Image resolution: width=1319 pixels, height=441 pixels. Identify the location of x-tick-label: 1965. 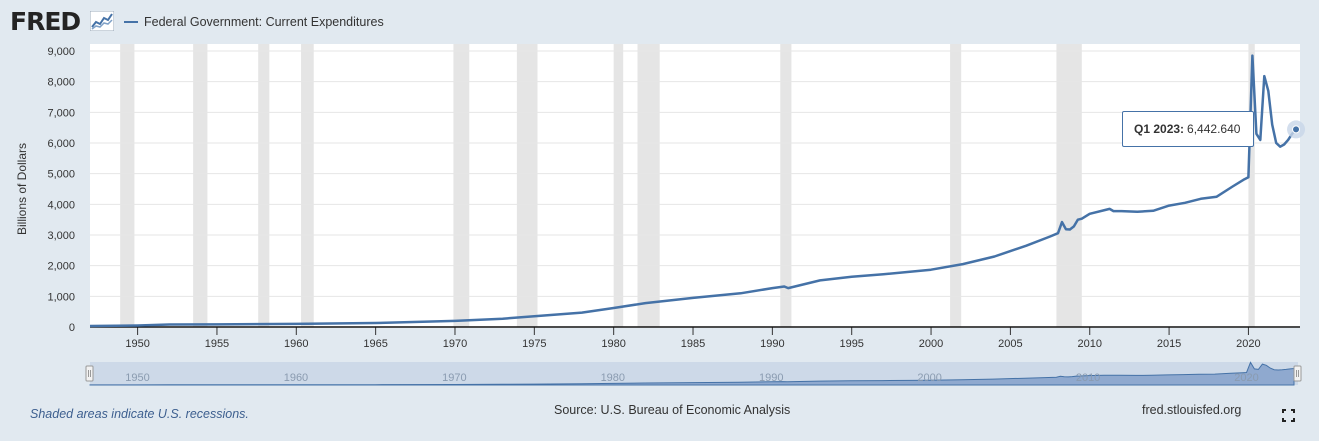
(375, 344).